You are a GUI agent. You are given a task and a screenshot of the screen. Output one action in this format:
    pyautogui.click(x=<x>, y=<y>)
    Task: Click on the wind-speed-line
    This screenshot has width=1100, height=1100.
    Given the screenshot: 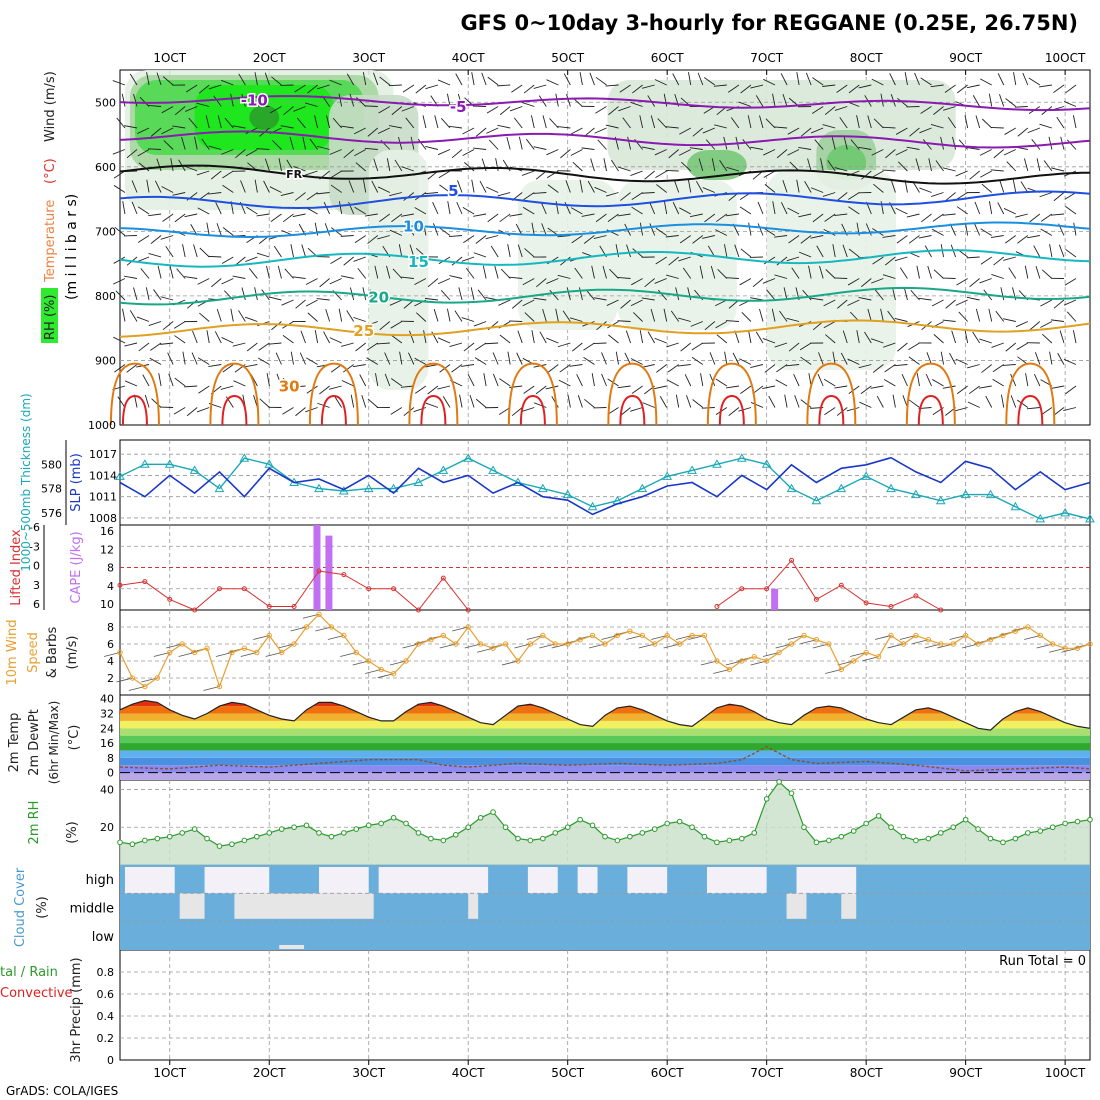 What is the action you would take?
    pyautogui.click(x=605, y=651)
    